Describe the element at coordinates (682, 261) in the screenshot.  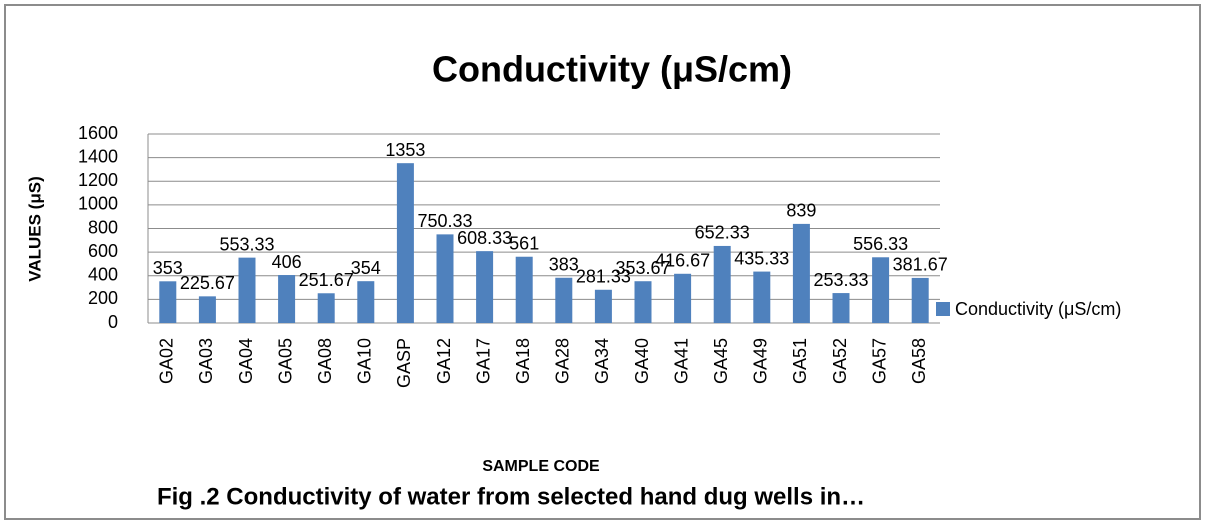
I see `data-label: 416.67` at that location.